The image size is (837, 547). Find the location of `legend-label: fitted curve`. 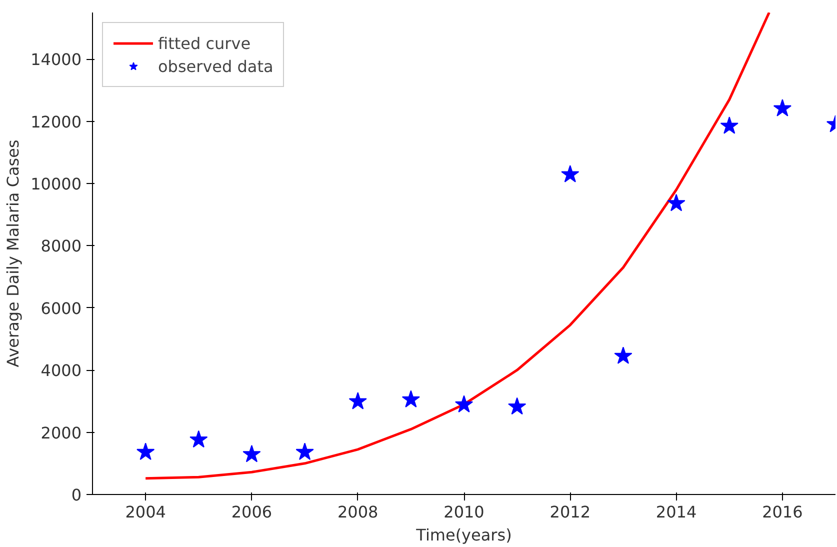

legend-label: fitted curve is located at coordinates (204, 43).